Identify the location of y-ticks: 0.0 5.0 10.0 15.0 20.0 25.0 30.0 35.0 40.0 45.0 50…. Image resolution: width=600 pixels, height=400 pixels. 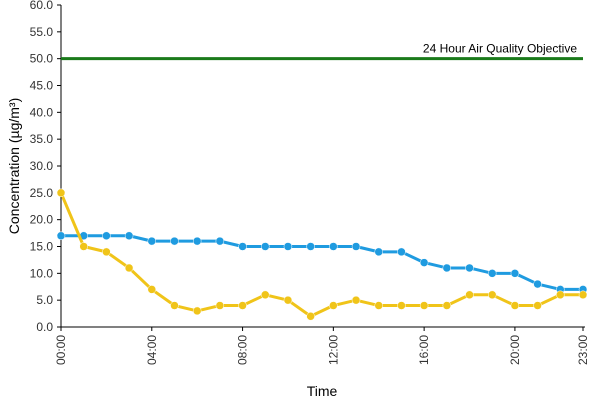
(45, 167).